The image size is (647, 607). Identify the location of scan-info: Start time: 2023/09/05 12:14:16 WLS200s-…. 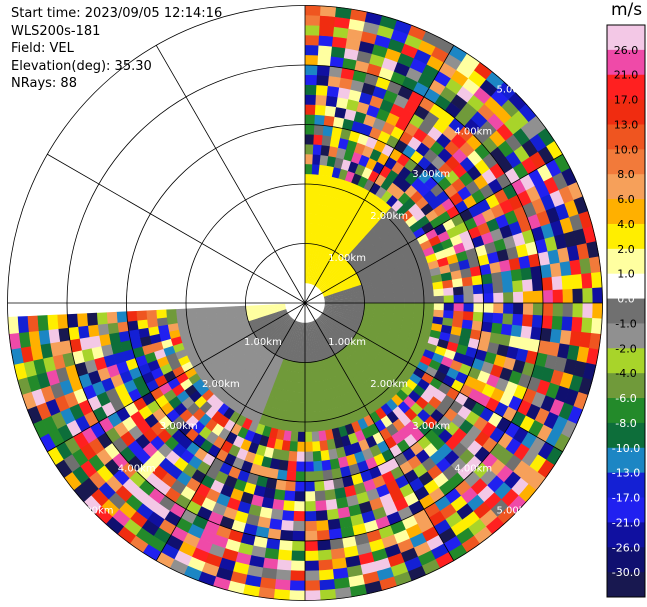
(116, 49).